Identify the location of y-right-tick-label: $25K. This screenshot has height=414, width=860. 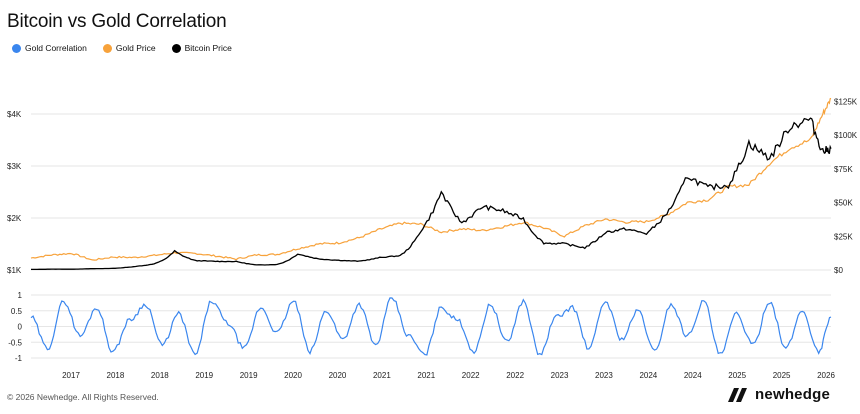
(843, 236).